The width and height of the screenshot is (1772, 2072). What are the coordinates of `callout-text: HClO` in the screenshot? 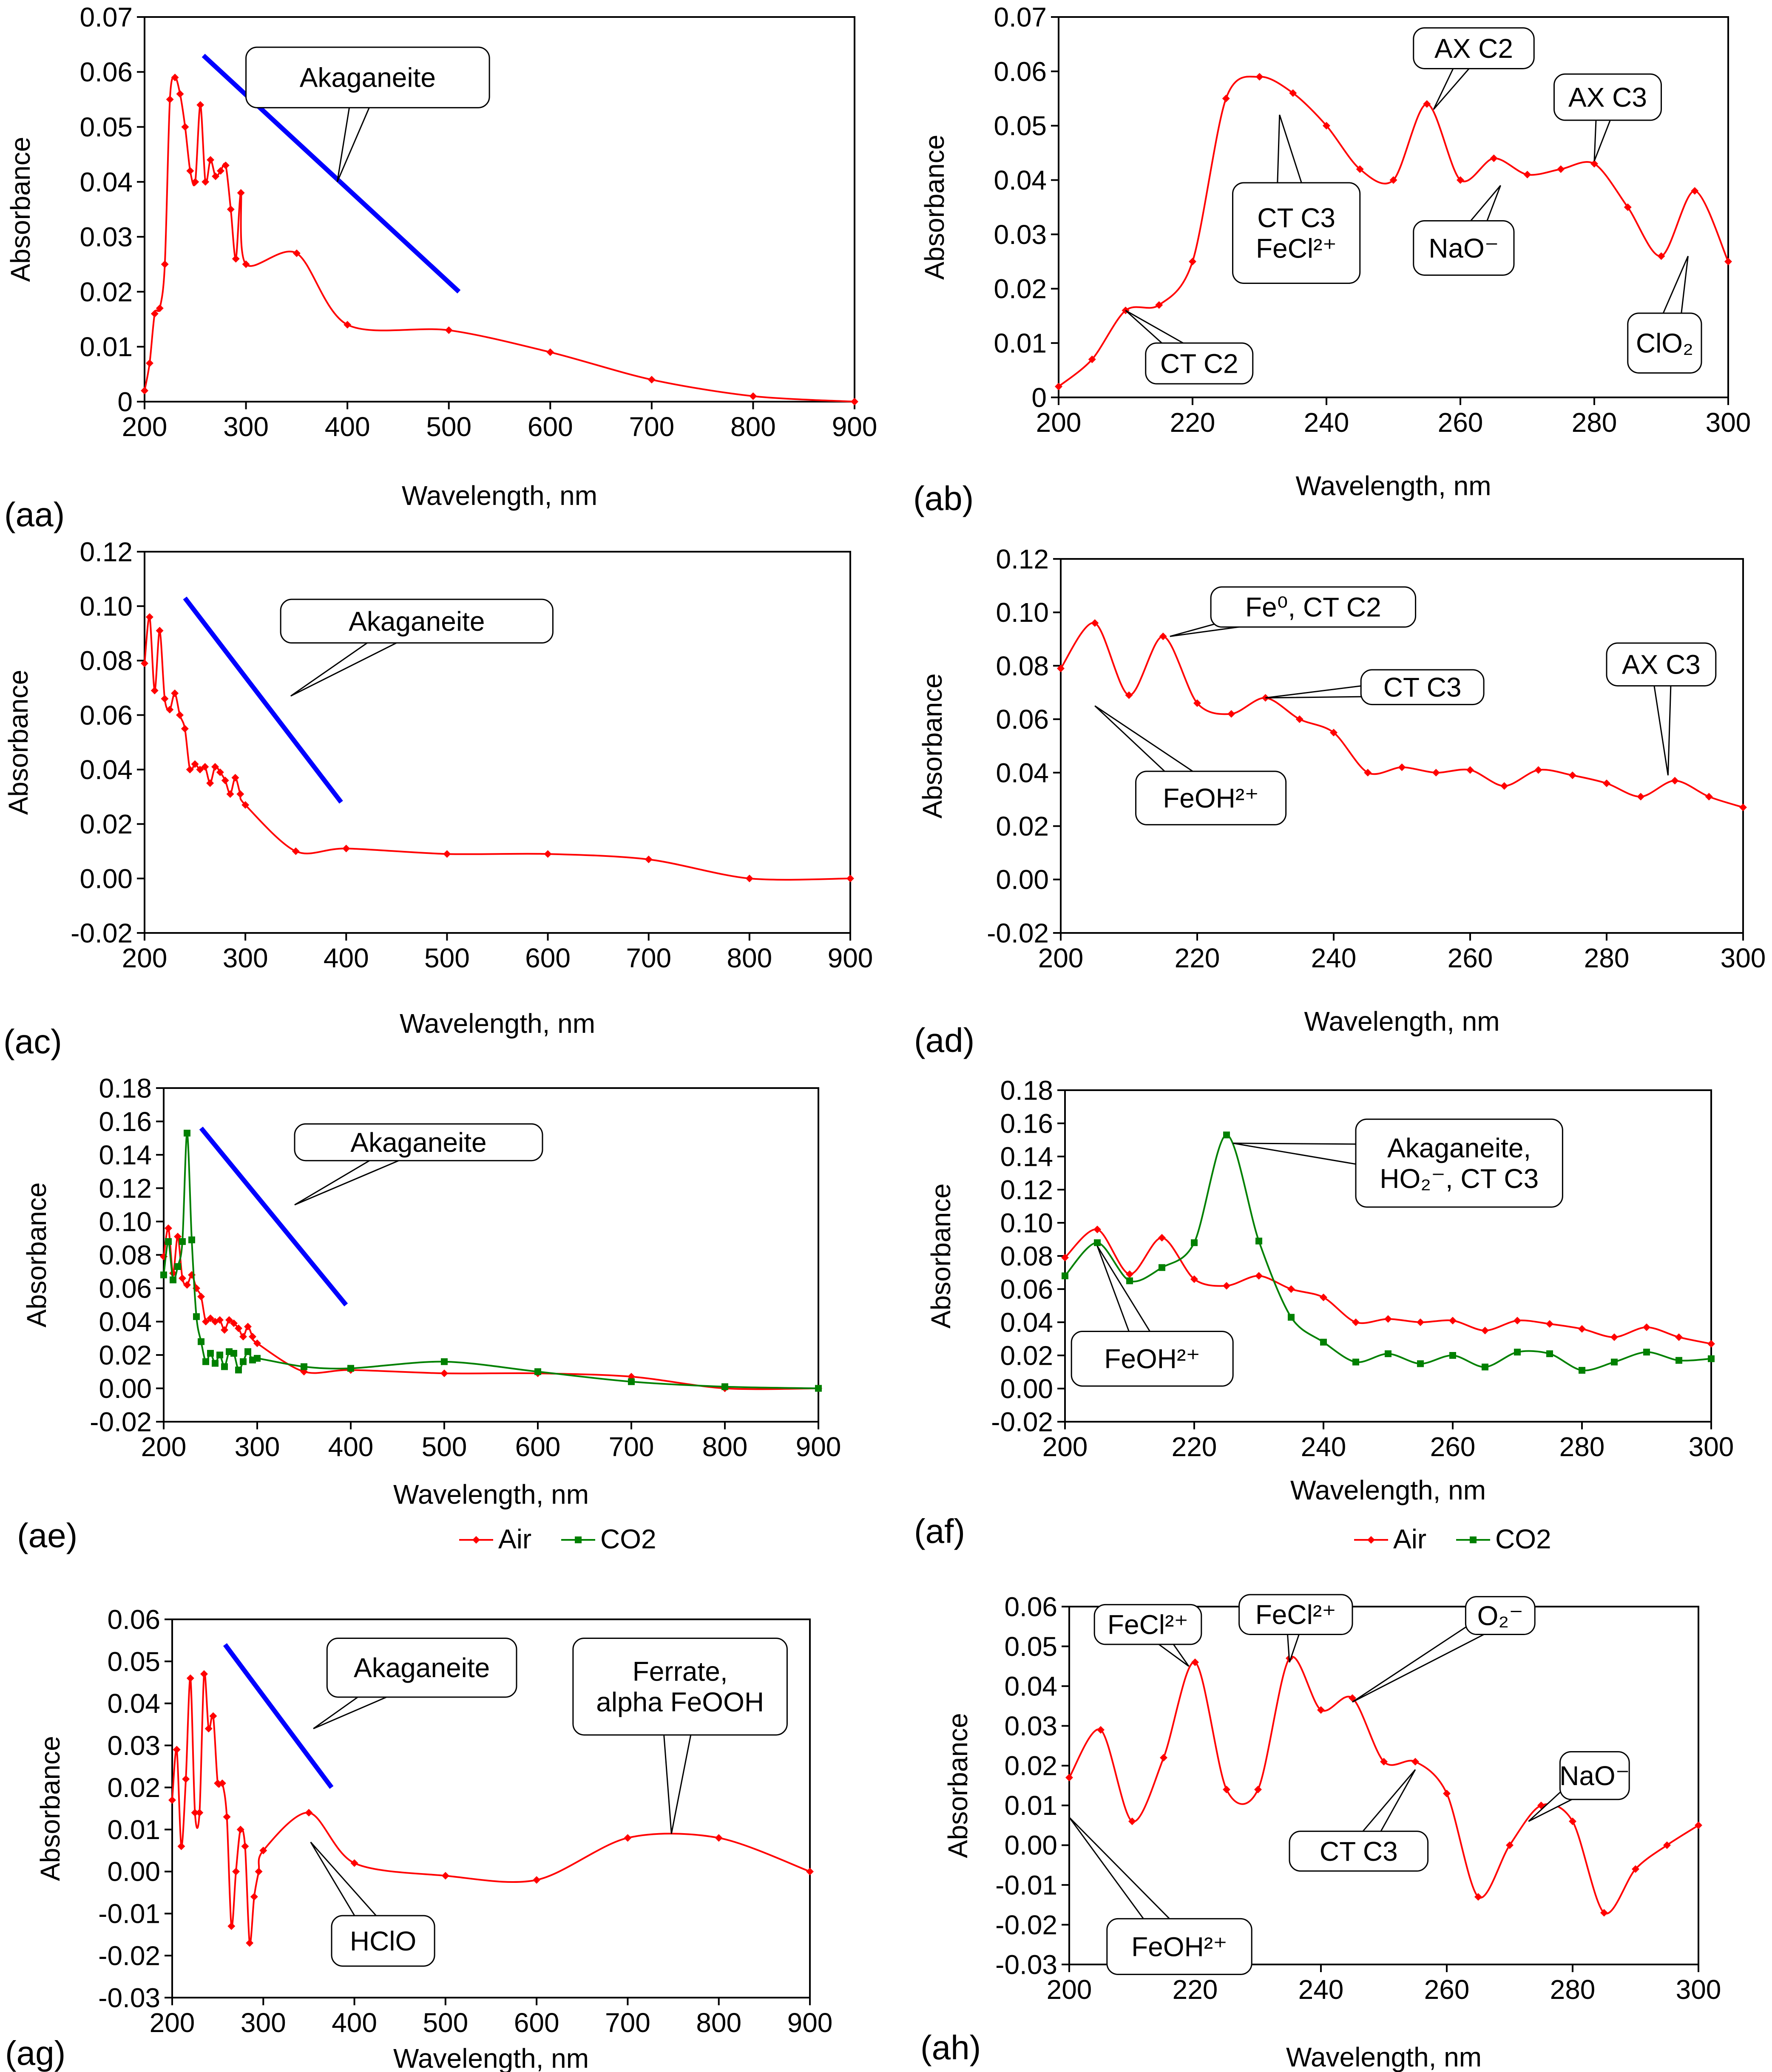 It's located at (383, 1941).